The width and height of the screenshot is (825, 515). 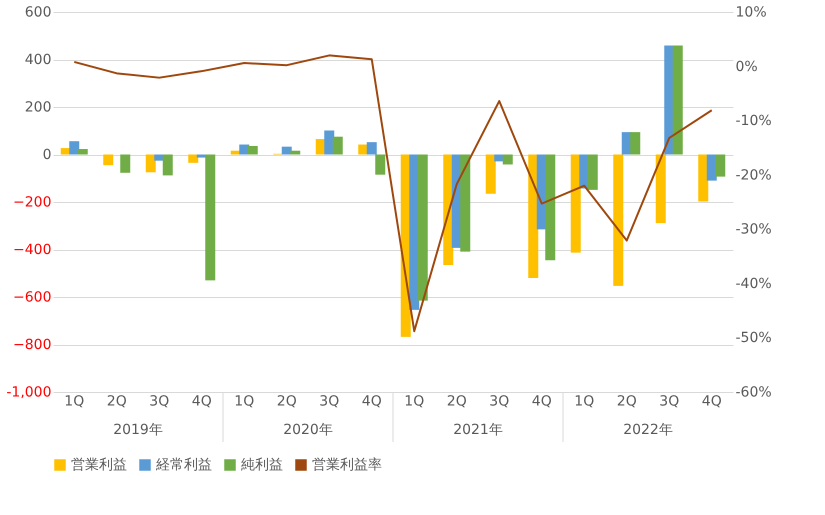 What do you see at coordinates (32, 202) in the screenshot?
I see `y-tick-label: −200` at bounding box center [32, 202].